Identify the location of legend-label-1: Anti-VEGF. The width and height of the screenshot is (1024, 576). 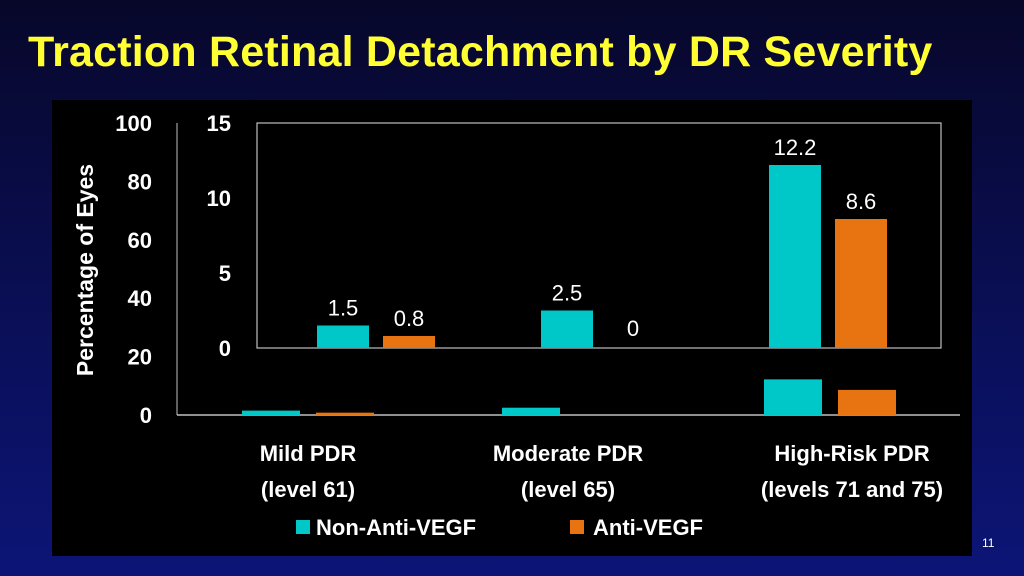
(648, 527).